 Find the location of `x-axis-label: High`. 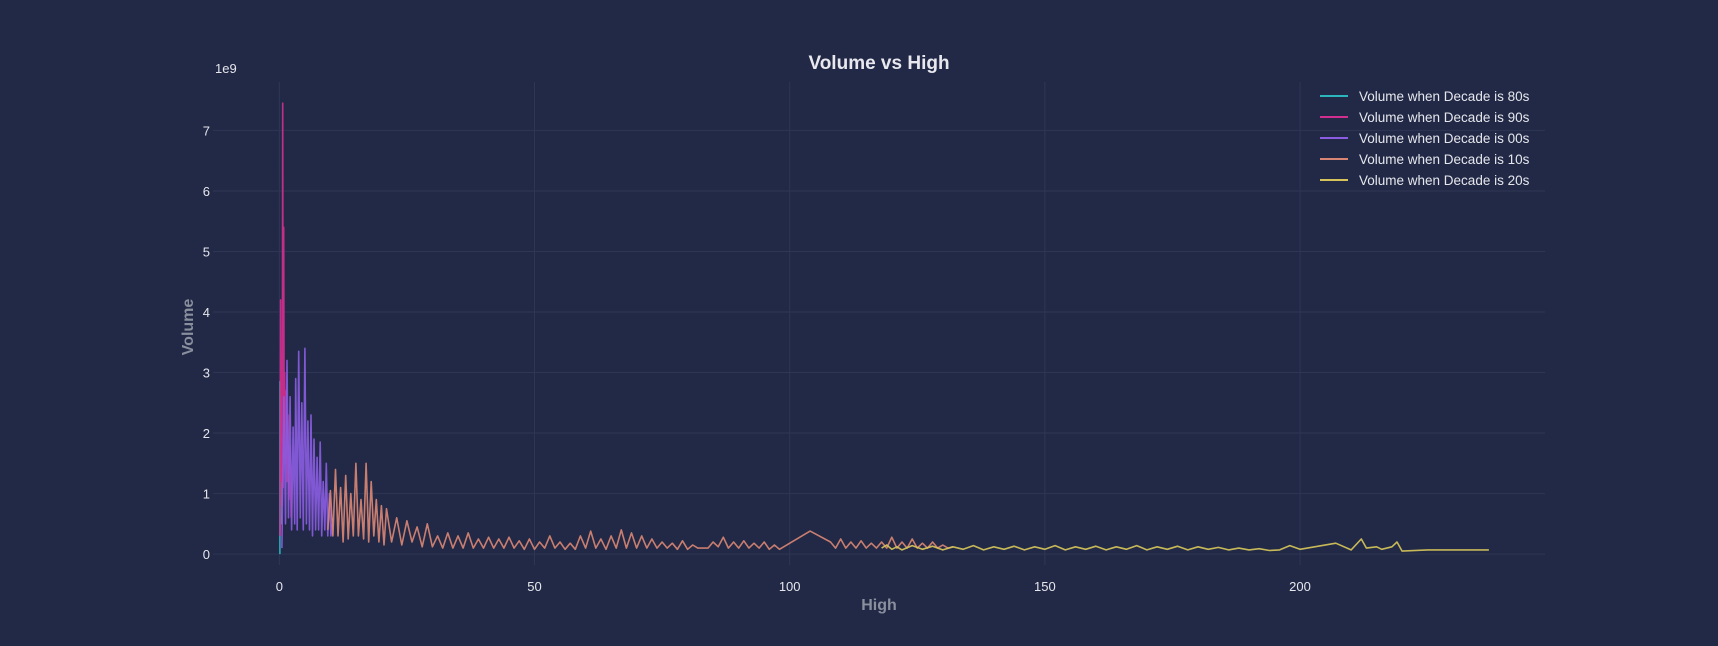

x-axis-label: High is located at coordinates (879, 605).